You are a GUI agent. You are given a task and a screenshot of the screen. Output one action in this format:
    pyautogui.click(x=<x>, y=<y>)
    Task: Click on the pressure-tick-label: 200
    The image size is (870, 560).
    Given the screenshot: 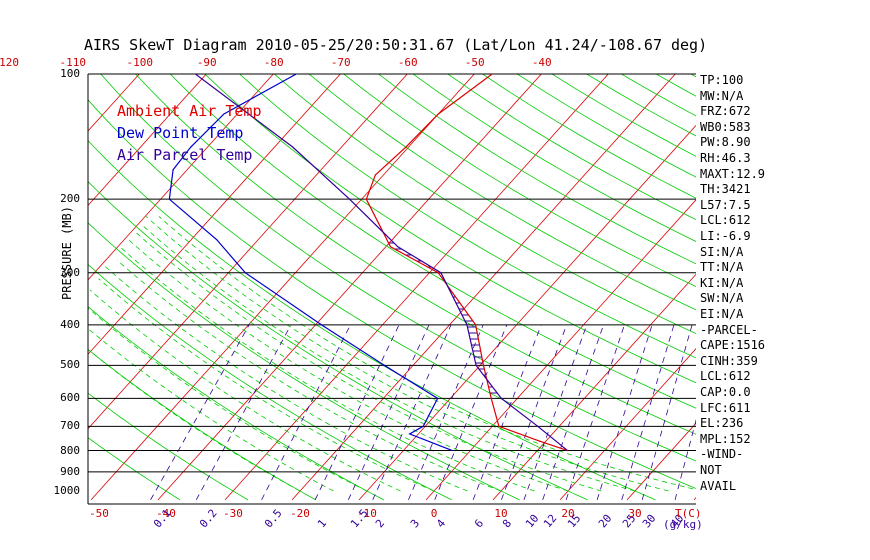 What is the action you would take?
    pyautogui.click(x=70, y=199)
    